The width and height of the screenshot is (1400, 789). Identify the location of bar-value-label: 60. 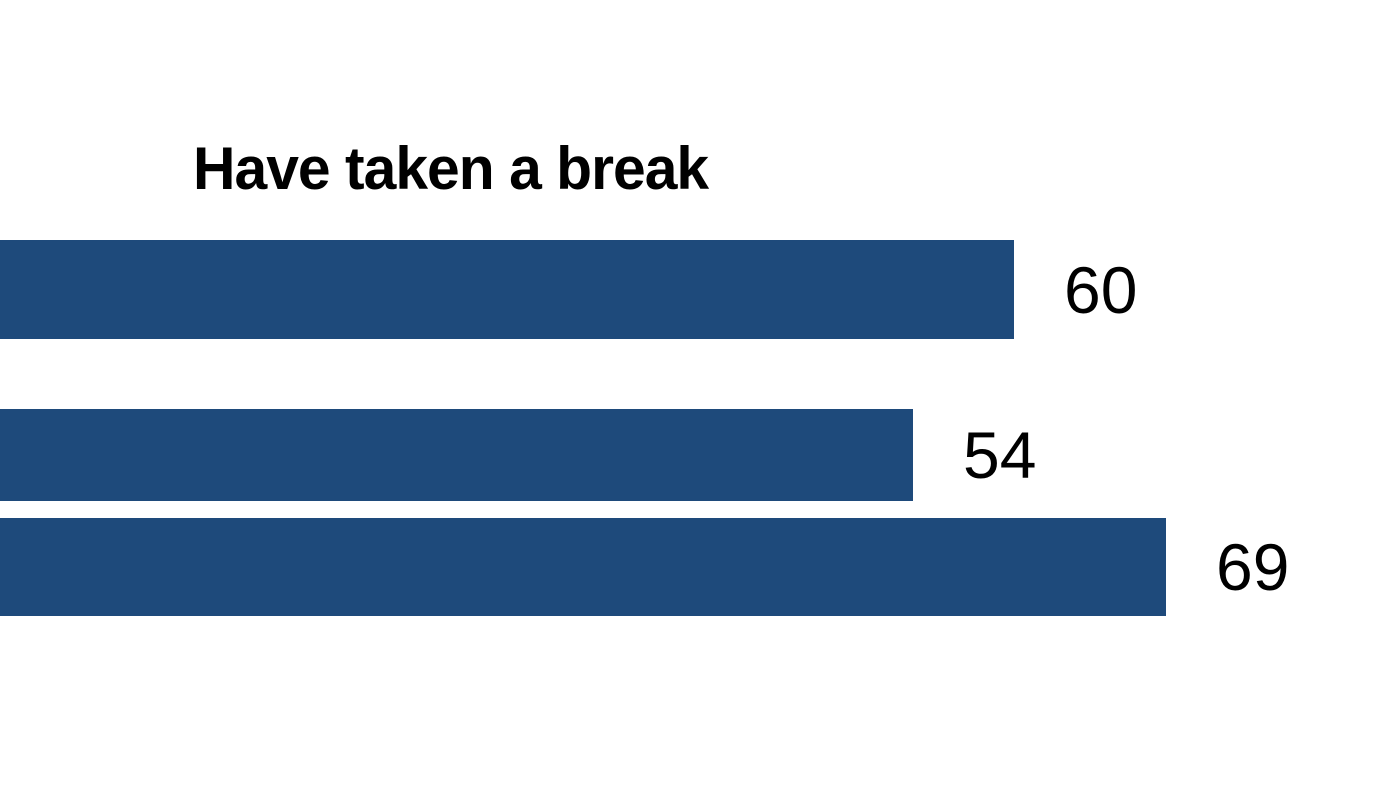
(1101, 289).